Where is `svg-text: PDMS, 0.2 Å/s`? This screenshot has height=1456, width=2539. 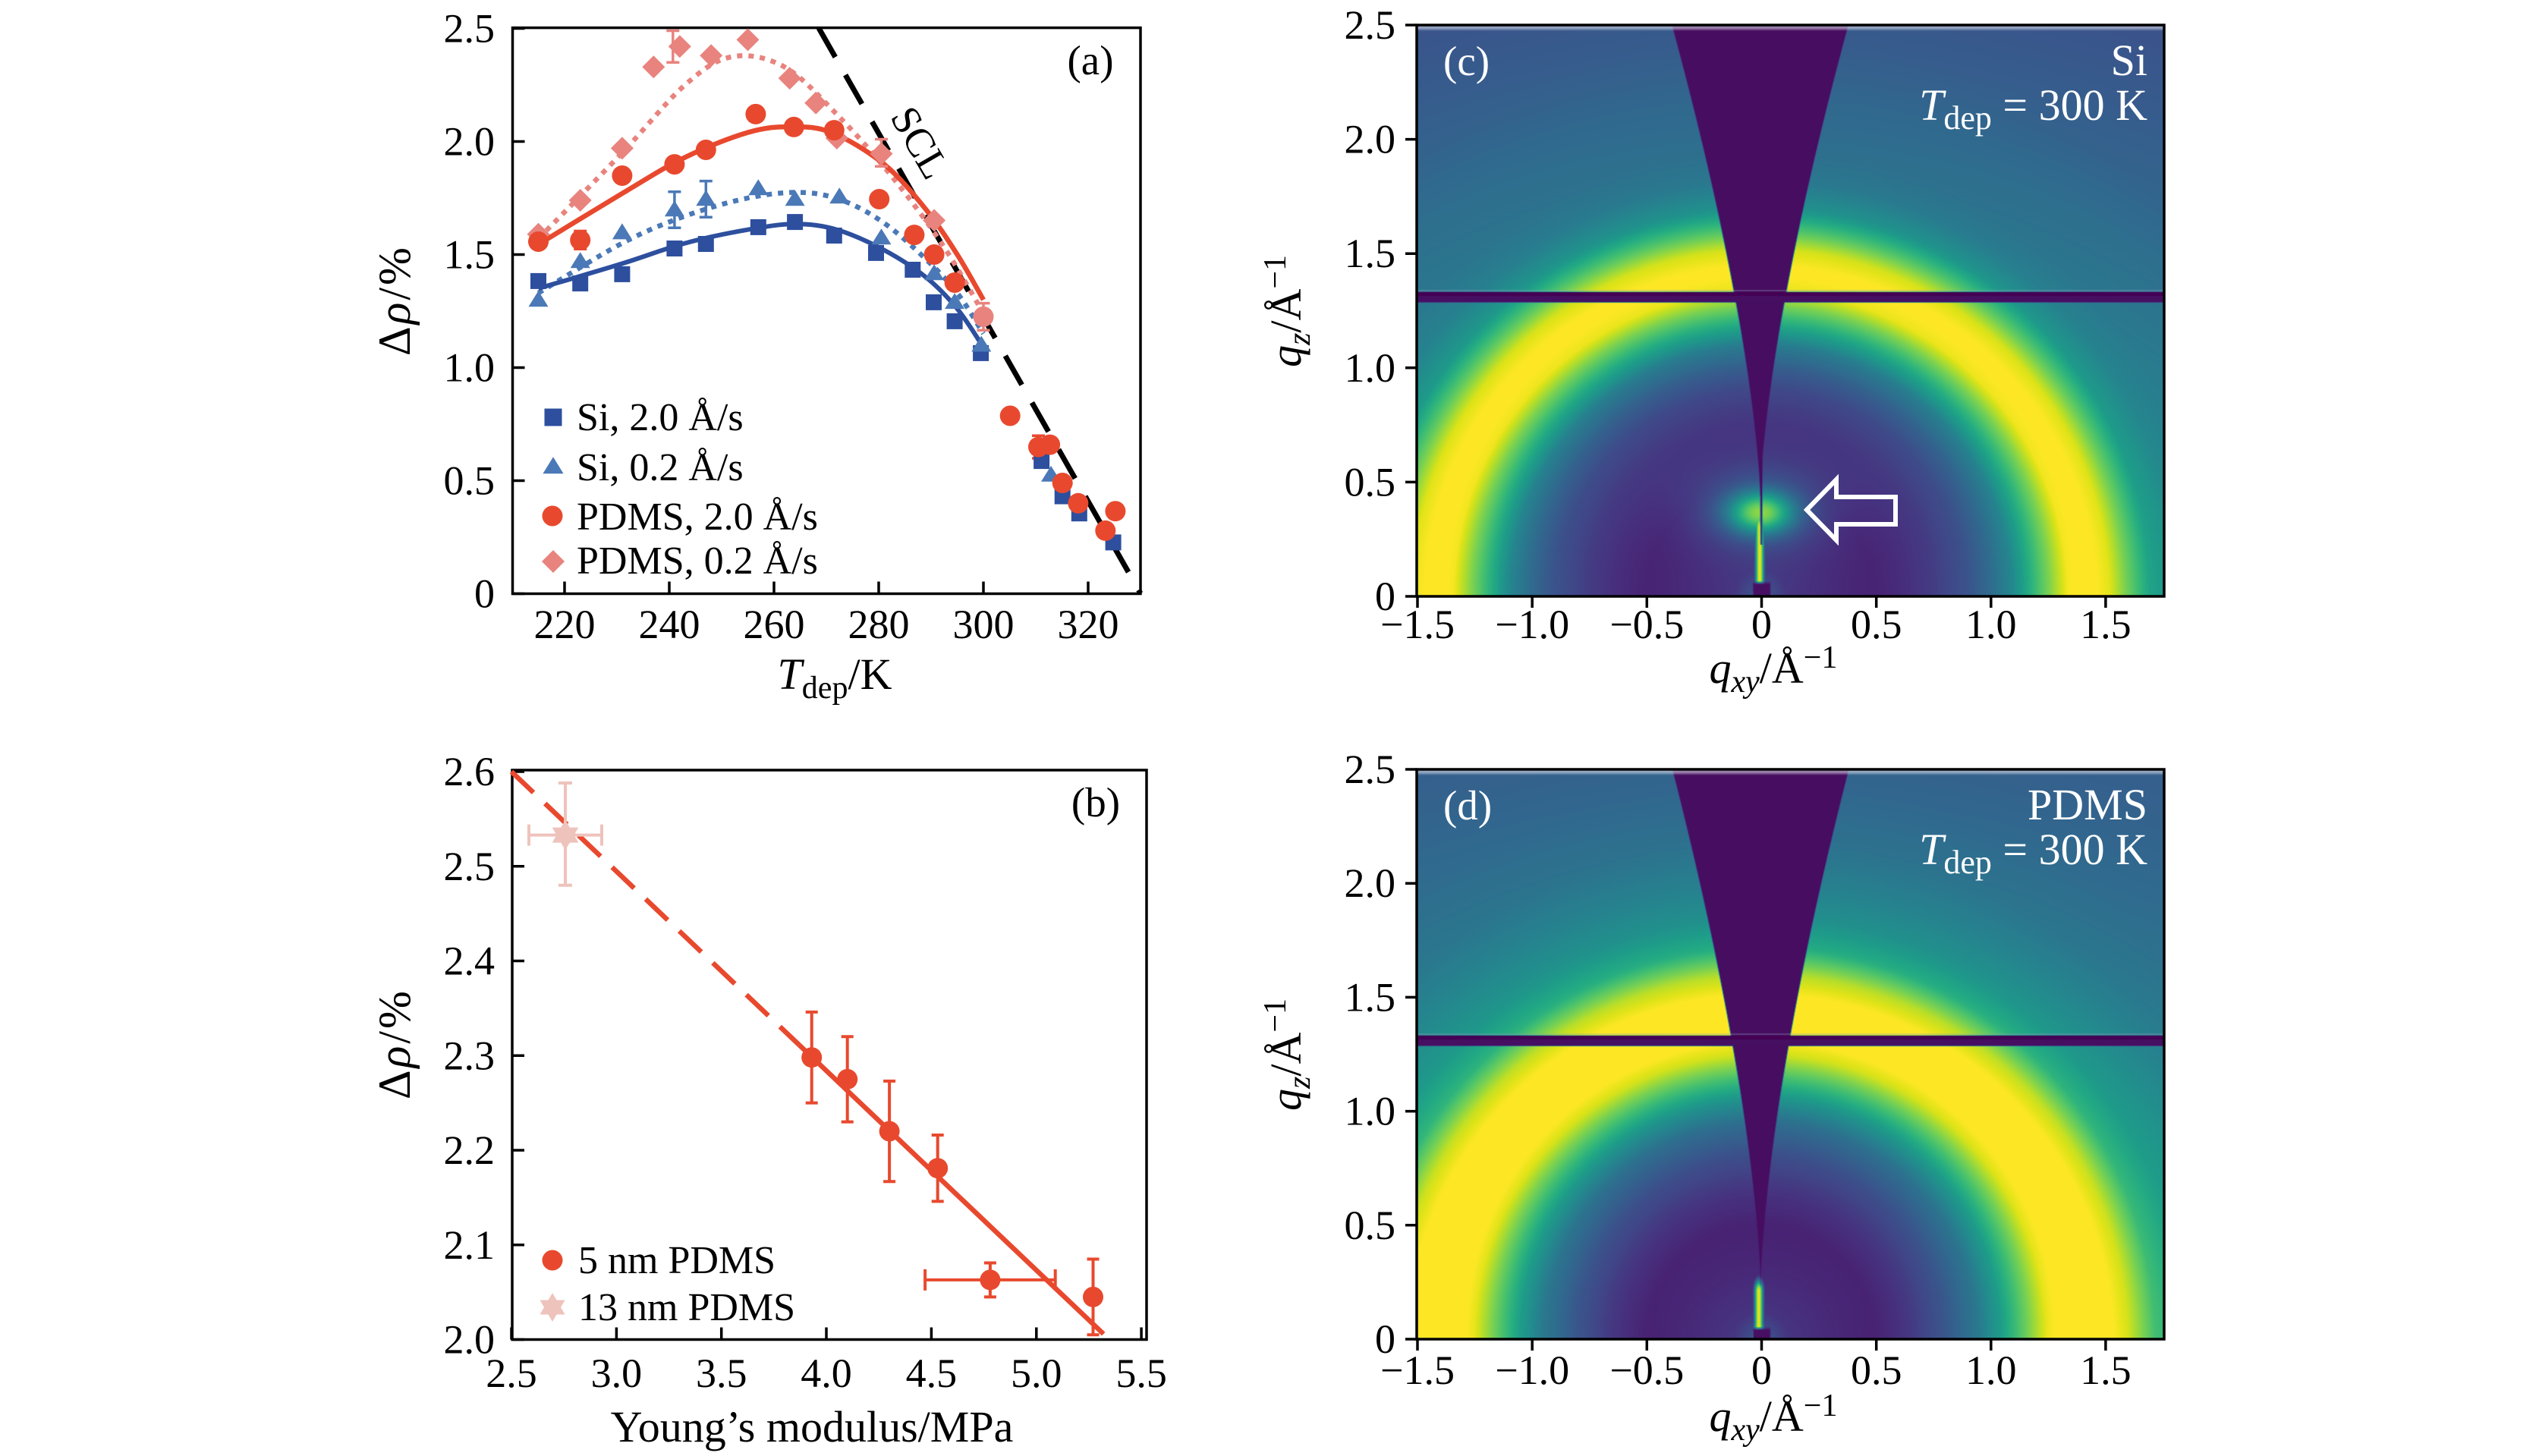 svg-text: PDMS, 0.2 Å/s is located at coordinates (697, 561).